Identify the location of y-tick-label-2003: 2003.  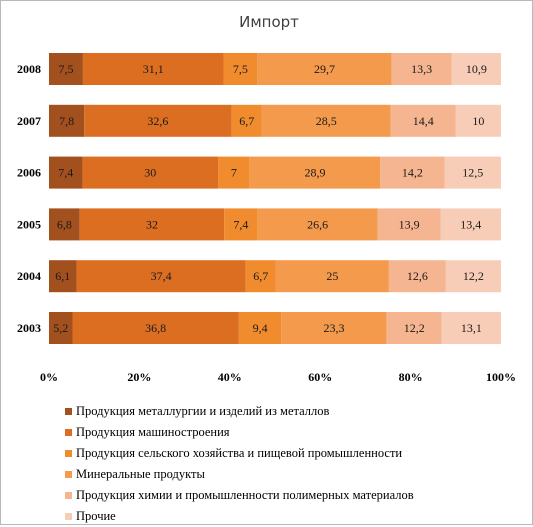
(29, 328).